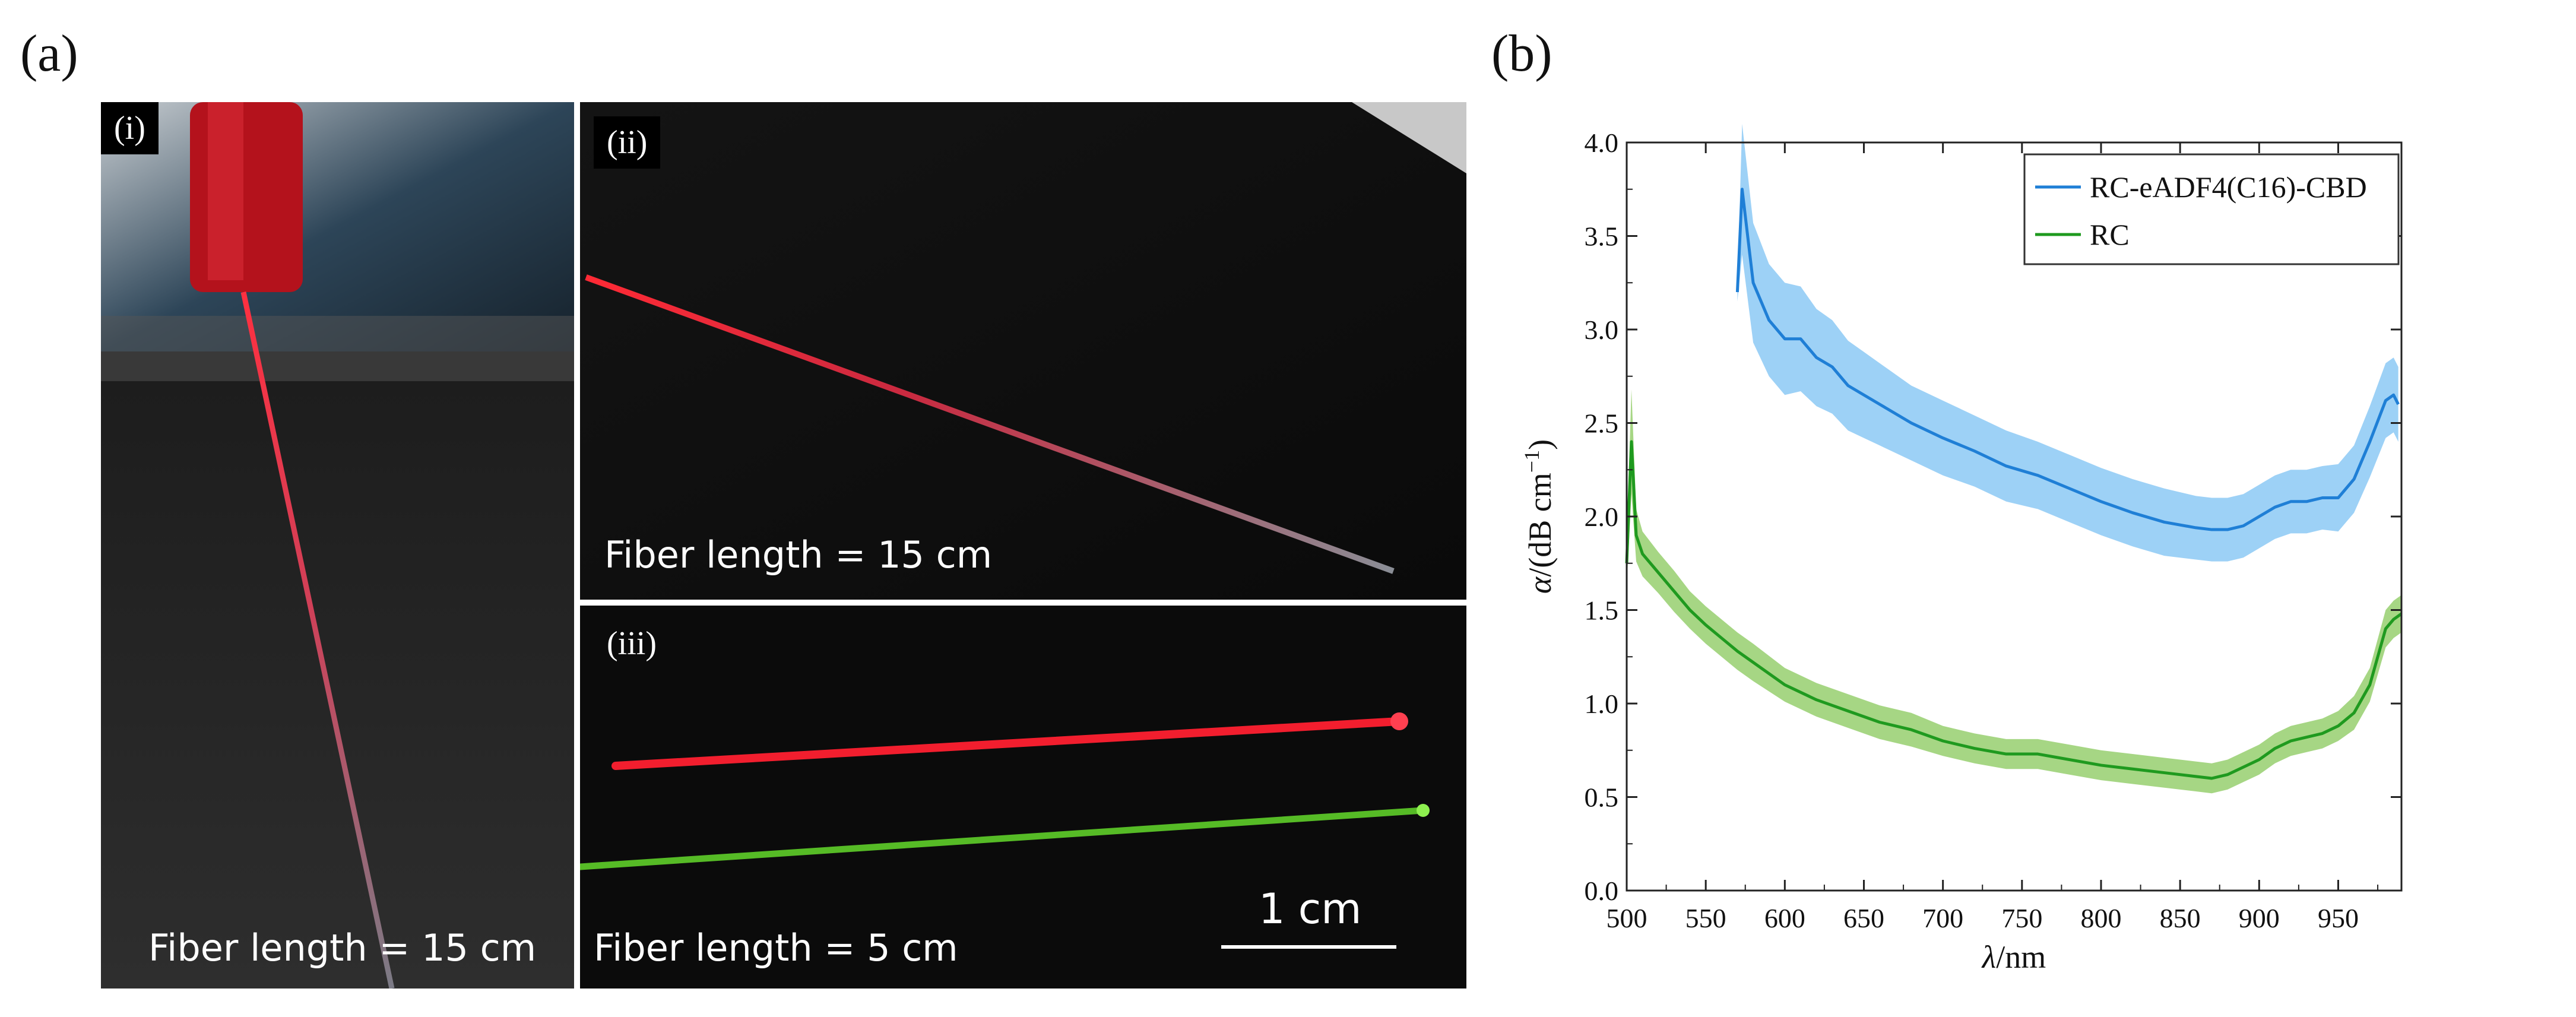  What do you see at coordinates (2100, 918) in the screenshot?
I see `x-tick-label: 800` at bounding box center [2100, 918].